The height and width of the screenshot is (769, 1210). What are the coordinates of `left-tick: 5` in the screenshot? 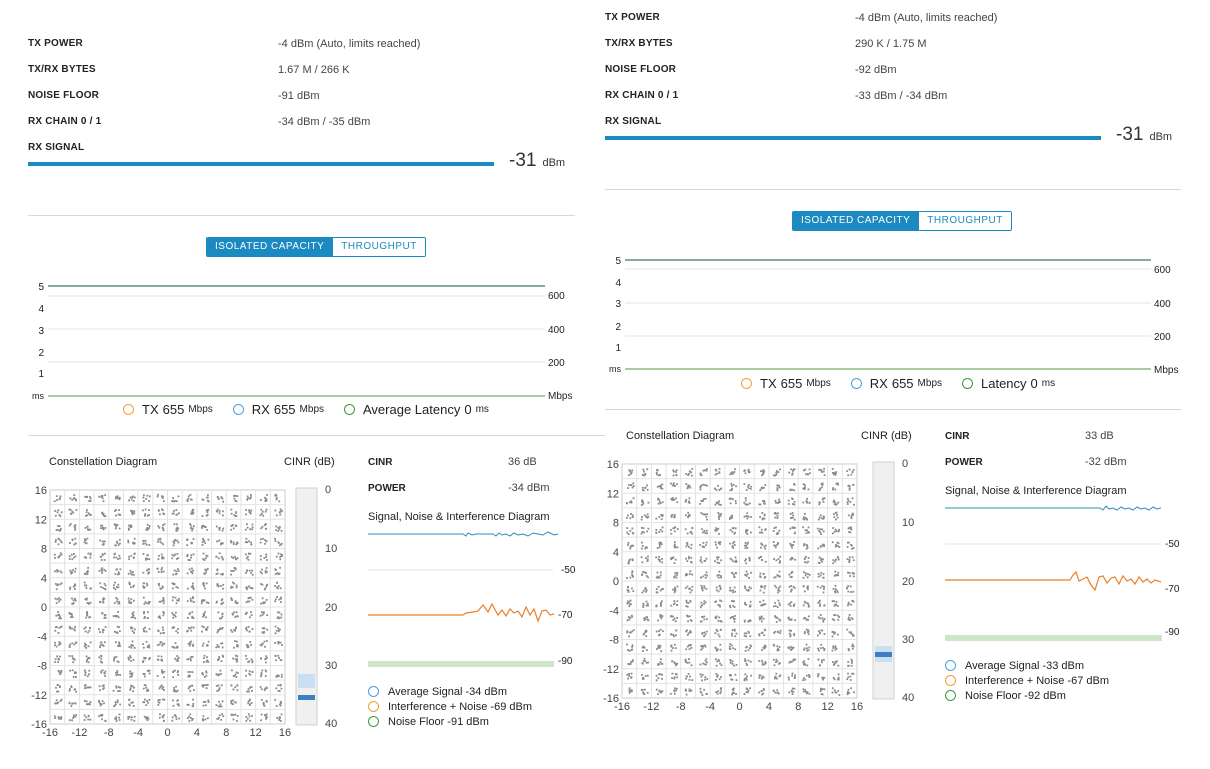 It's located at (41, 287).